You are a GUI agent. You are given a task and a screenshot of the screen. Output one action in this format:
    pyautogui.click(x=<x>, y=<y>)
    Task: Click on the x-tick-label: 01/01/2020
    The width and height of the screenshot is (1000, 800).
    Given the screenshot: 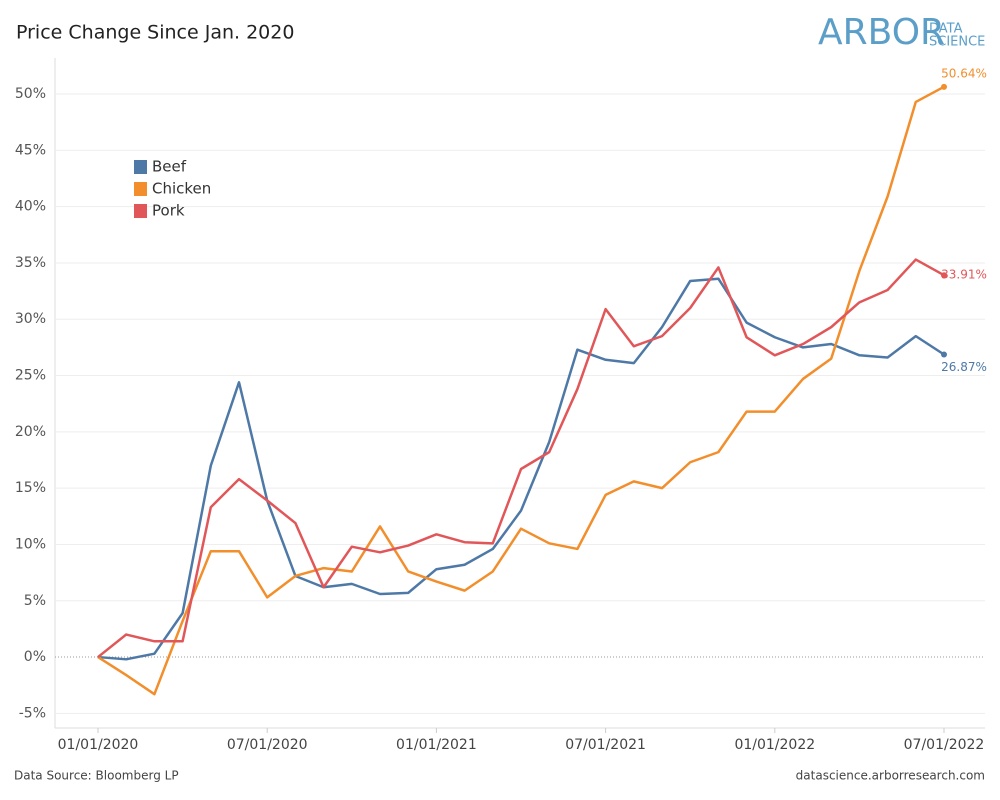 What is the action you would take?
    pyautogui.click(x=98, y=745)
    